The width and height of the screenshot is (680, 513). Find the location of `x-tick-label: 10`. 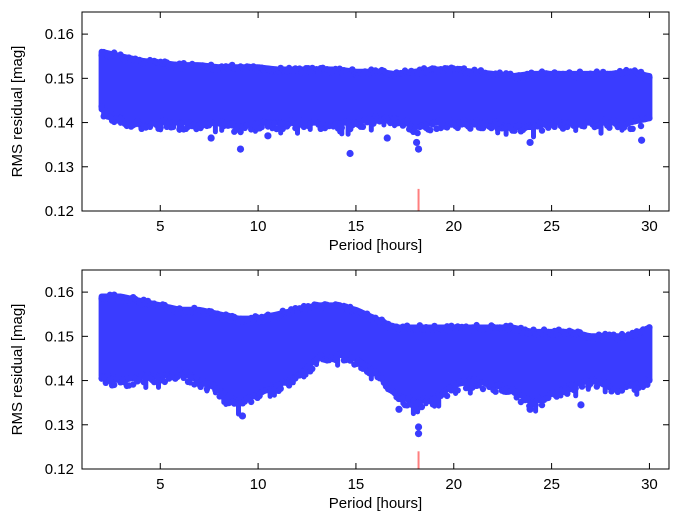

x-tick-label: 10 is located at coordinates (258, 226).